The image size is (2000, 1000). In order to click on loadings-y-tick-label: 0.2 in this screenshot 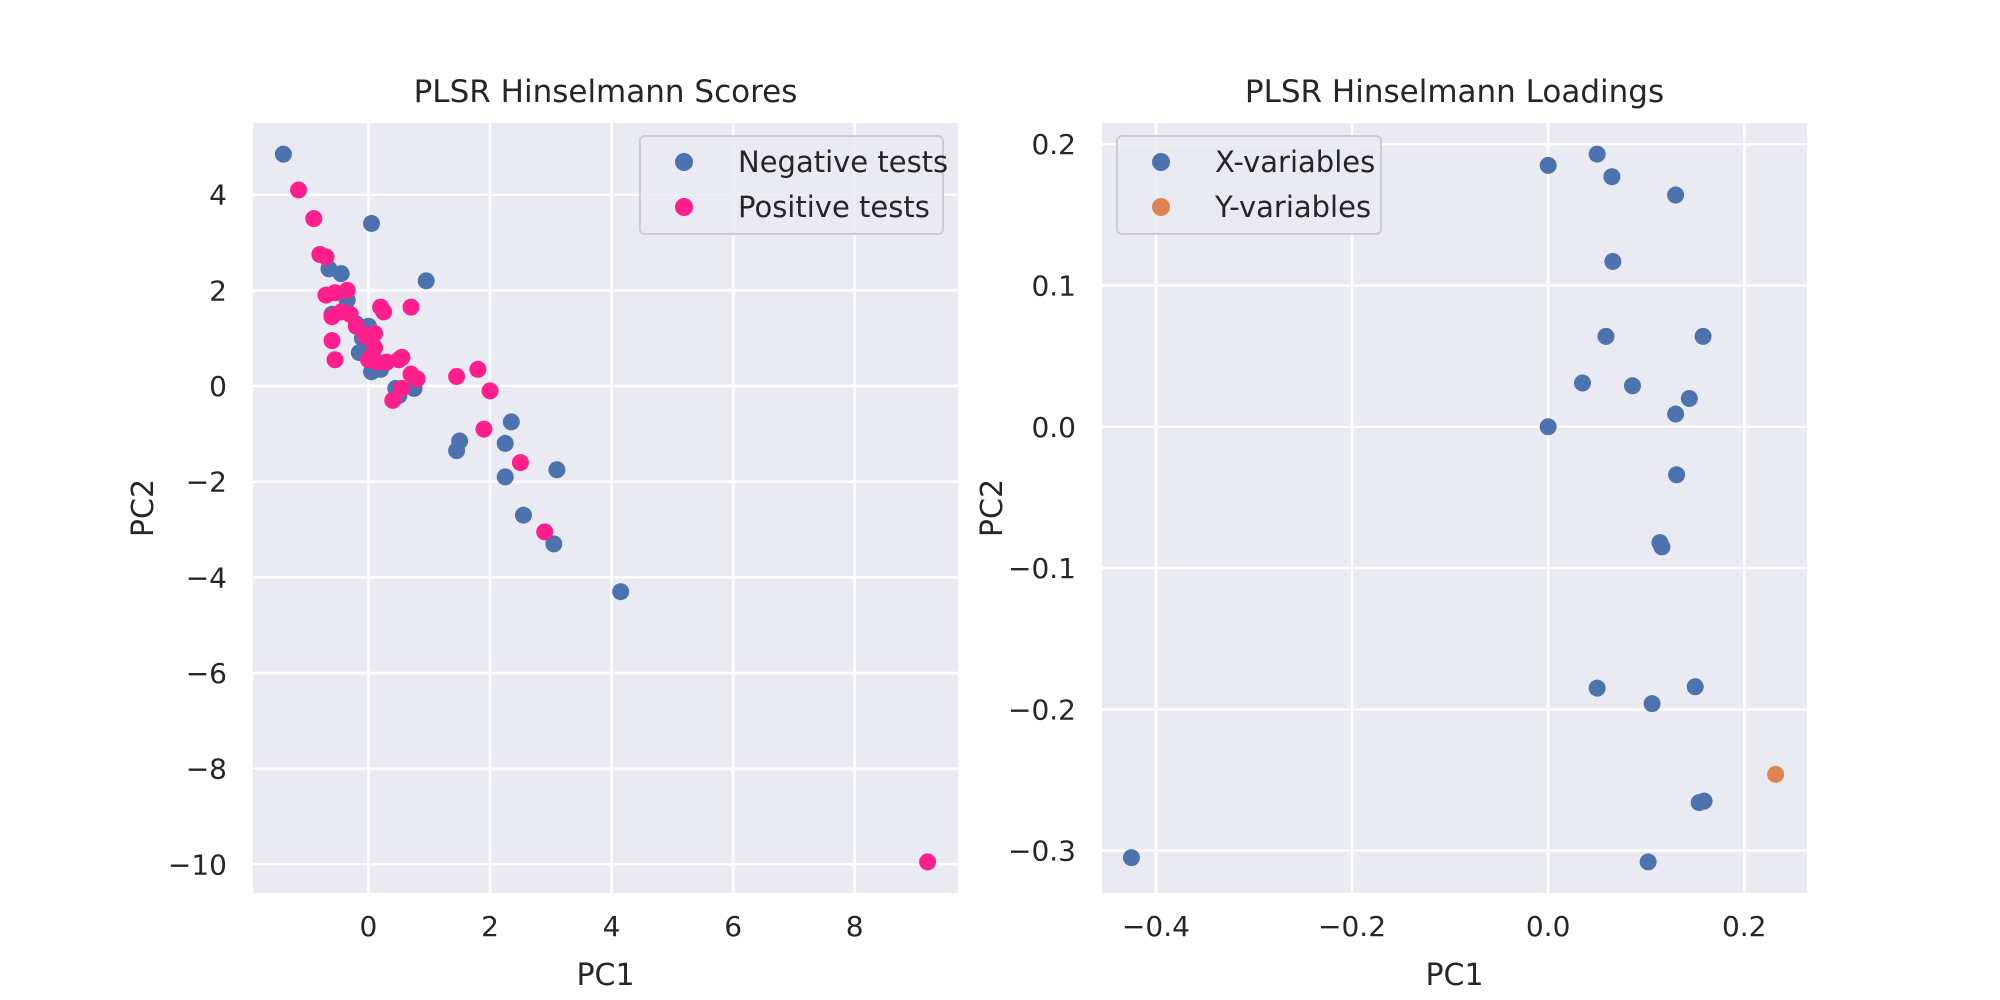, I will do `click(1053, 144)`.